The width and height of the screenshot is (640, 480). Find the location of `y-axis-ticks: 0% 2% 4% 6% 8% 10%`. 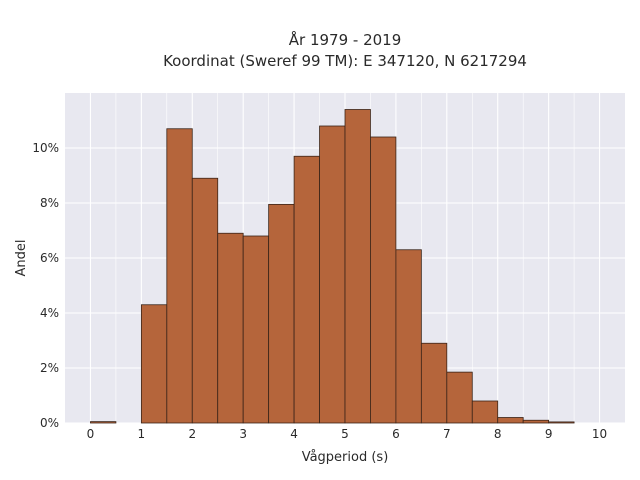

y-axis-ticks: 0% 2% 4% 6% 8% 10% is located at coordinates (45, 285).